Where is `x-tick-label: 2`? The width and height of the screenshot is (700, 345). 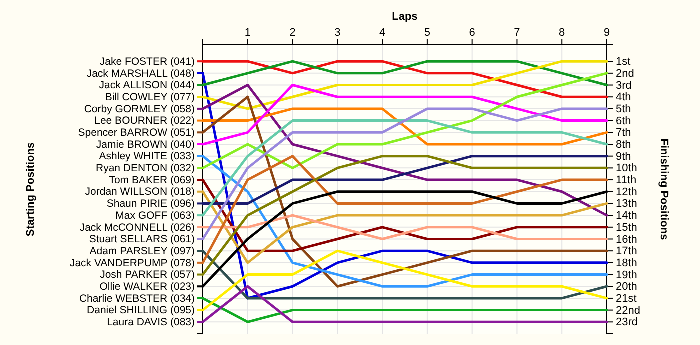 x-tick-label: 2 is located at coordinates (293, 33).